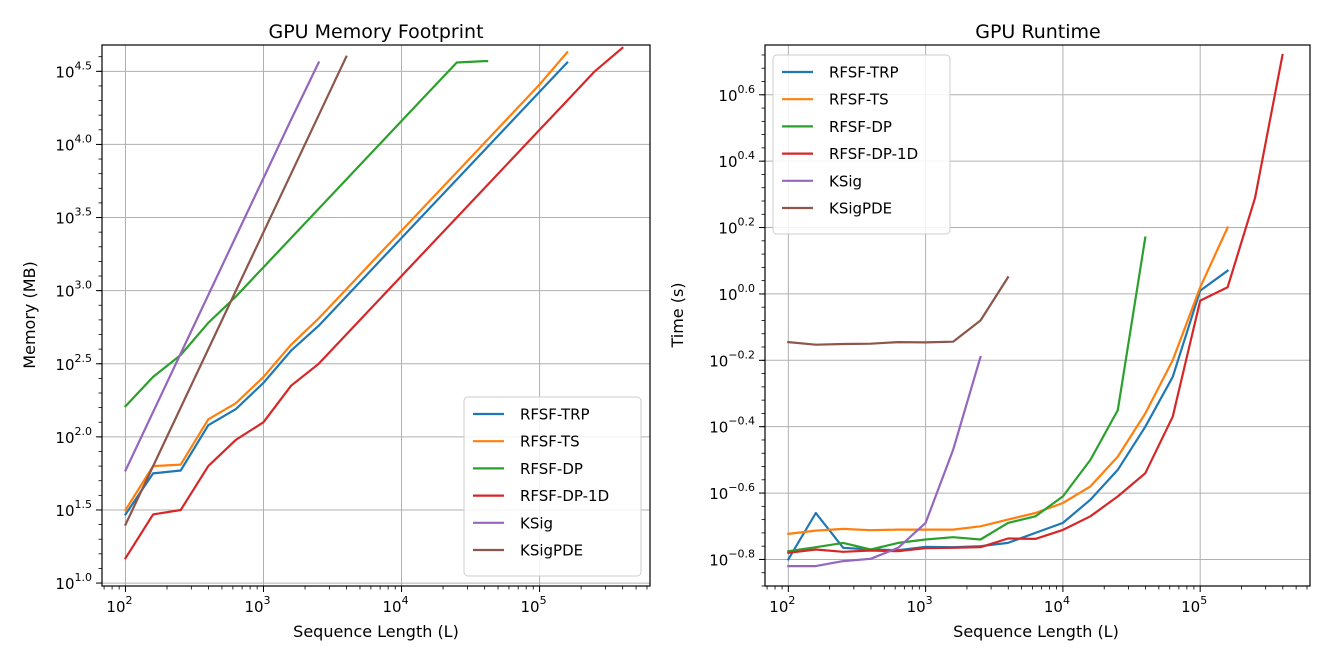 The height and width of the screenshot is (664, 1329). I want to click on runtime-legend-label-ksigpde: KSigPDE, so click(860, 209).